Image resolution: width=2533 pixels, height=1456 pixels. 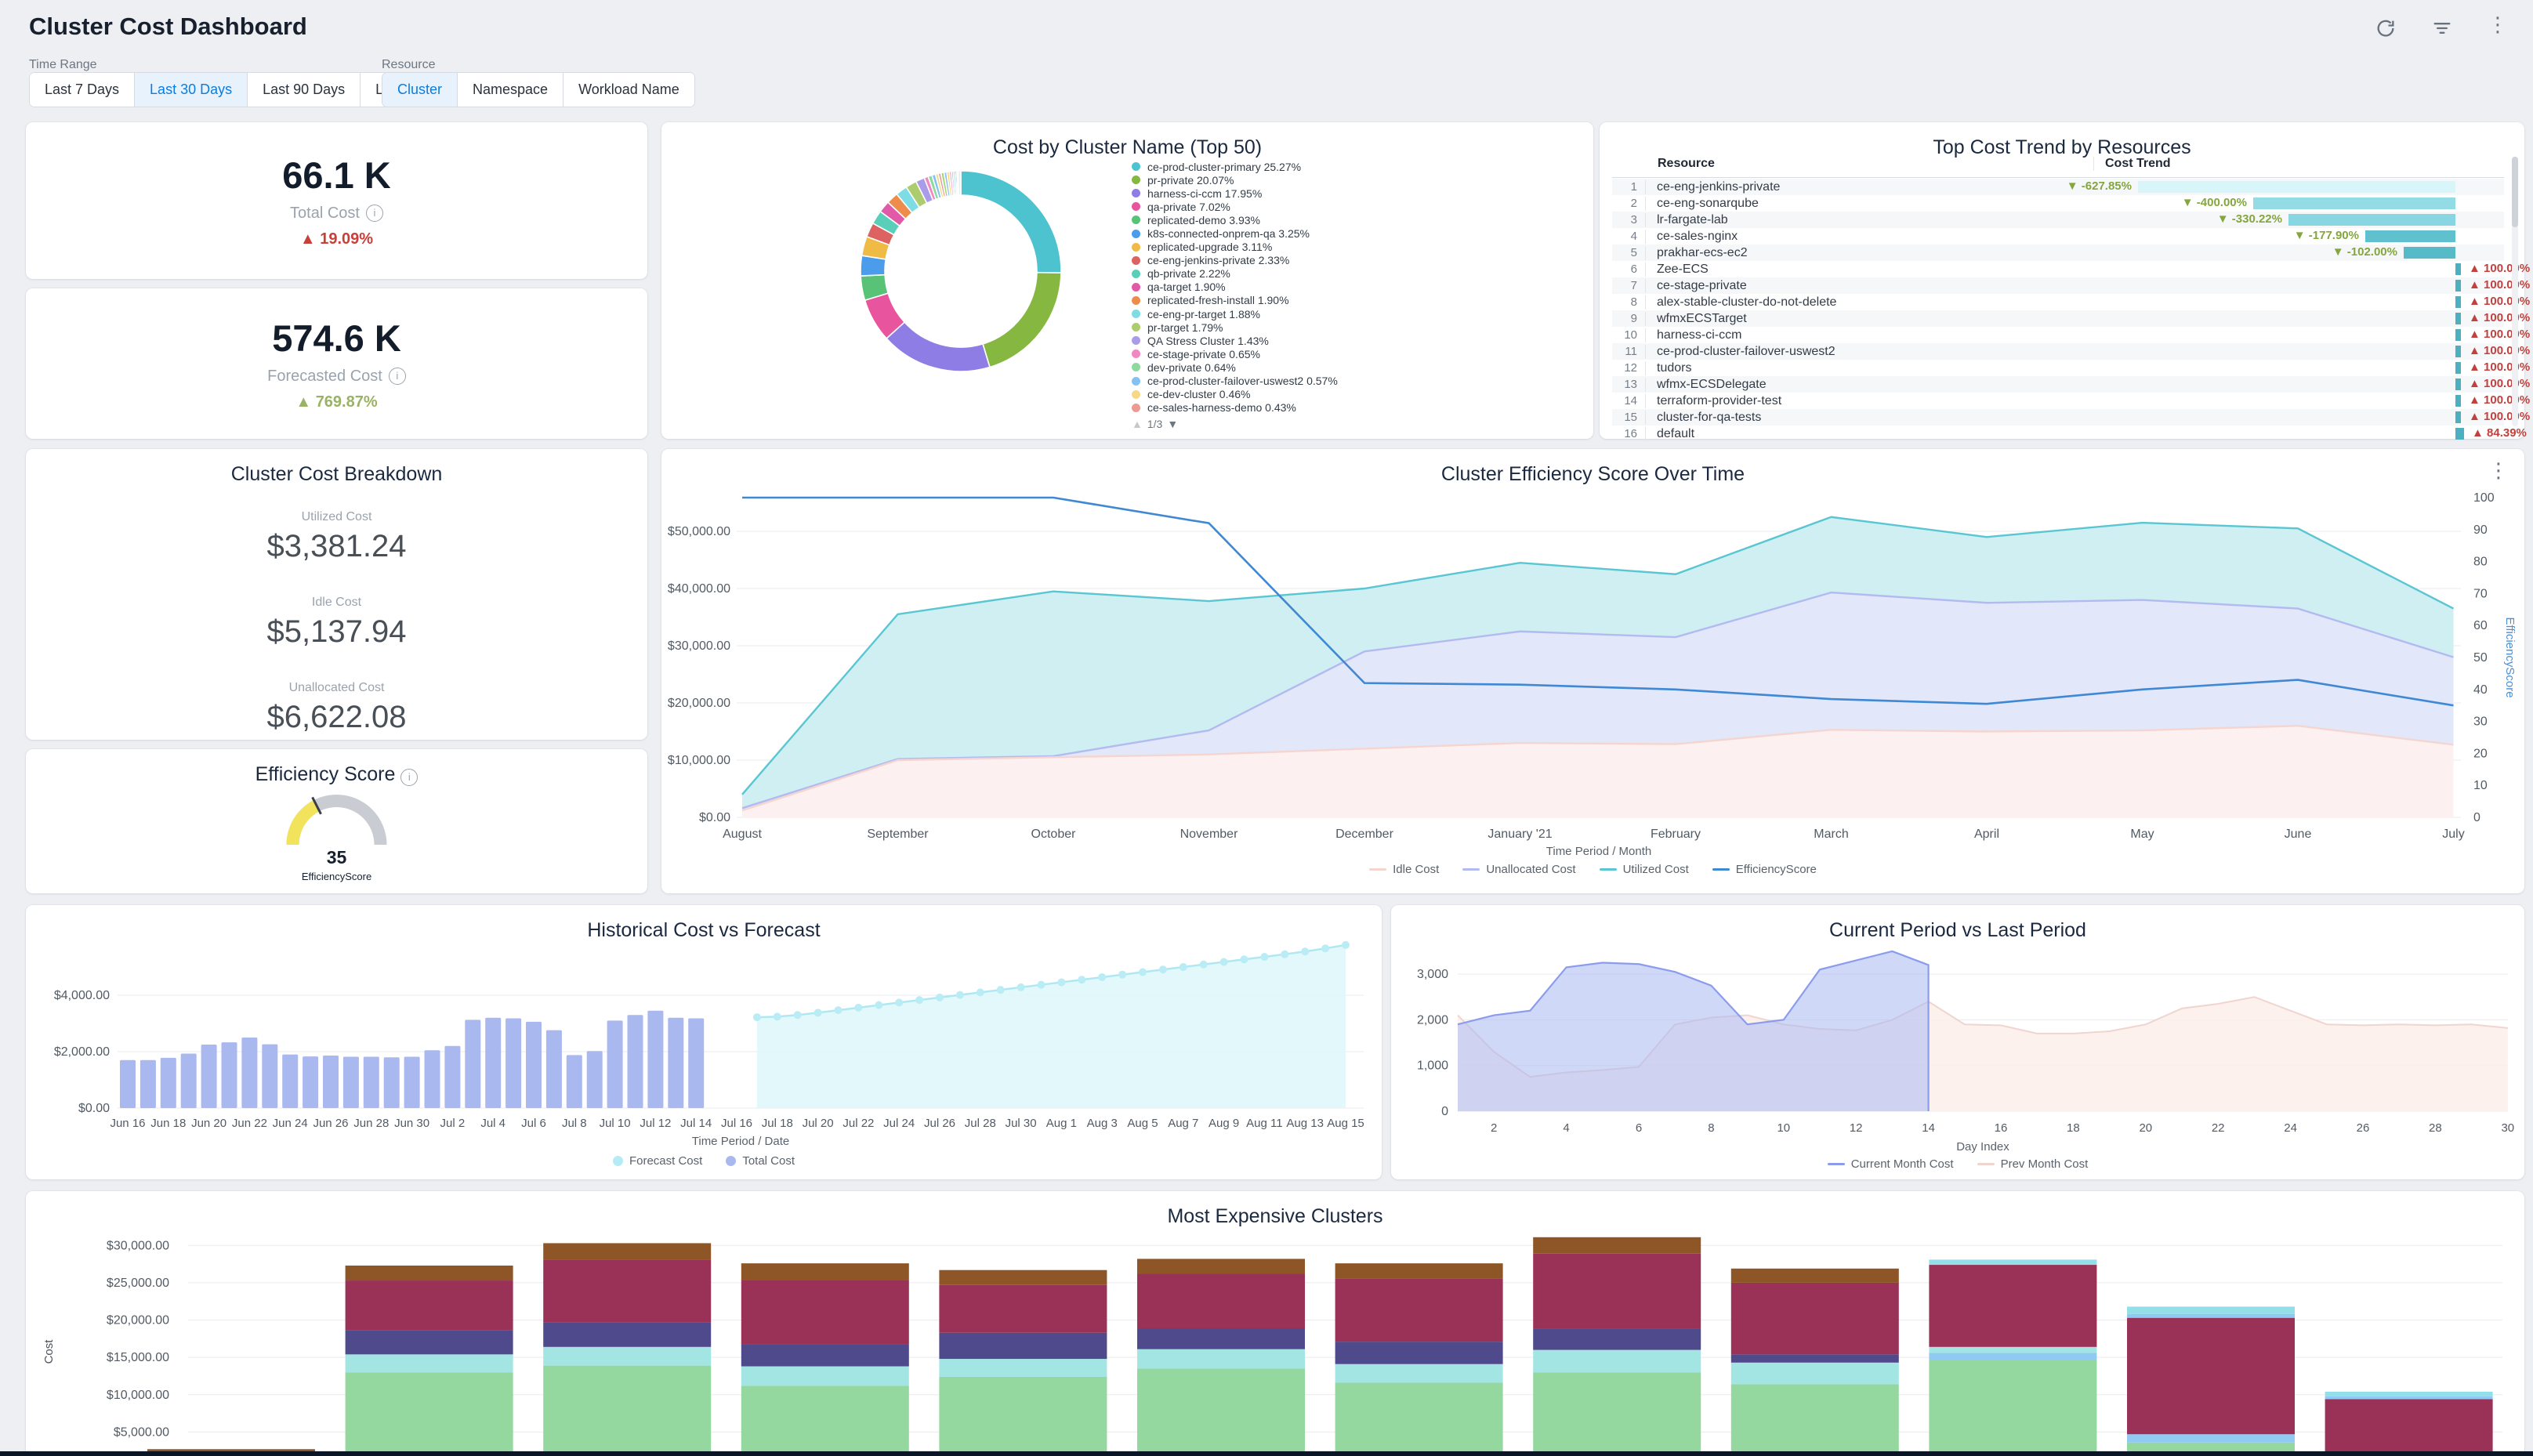 What do you see at coordinates (1051, 1026) in the screenshot?
I see `forecast-area` at bounding box center [1051, 1026].